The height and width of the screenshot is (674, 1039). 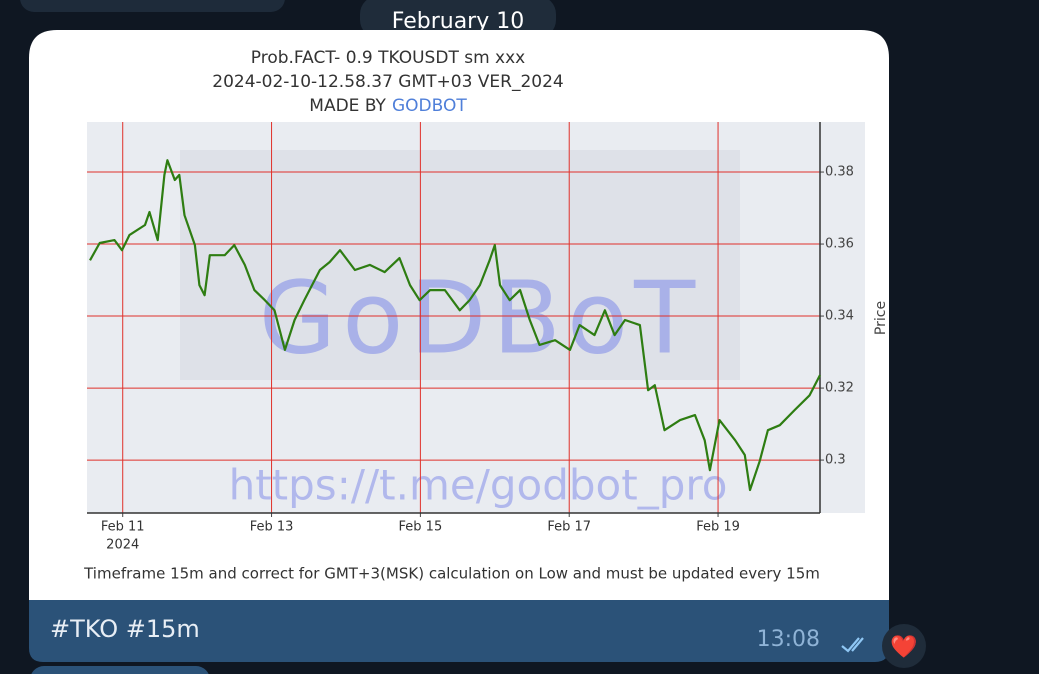 What do you see at coordinates (718, 527) in the screenshot?
I see `x-tick-label: Feb 19` at bounding box center [718, 527].